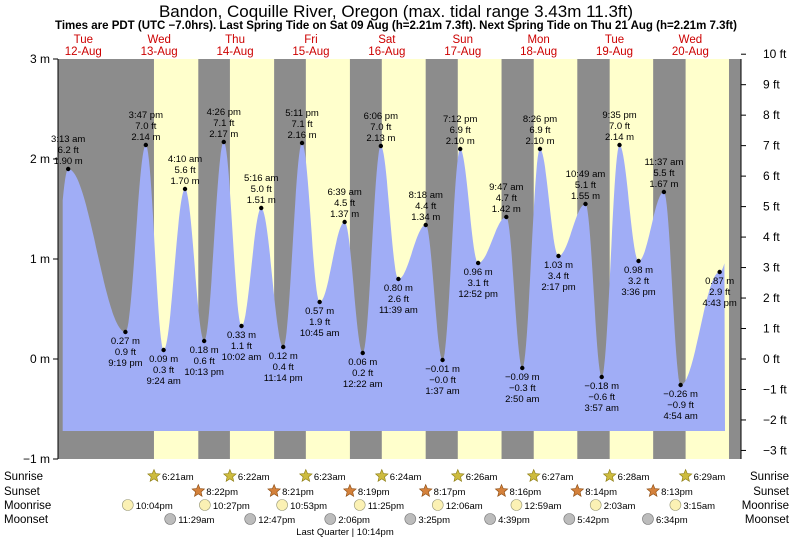 The image size is (793, 539). I want to click on tide-height-m: 1.67 m, so click(663, 184).